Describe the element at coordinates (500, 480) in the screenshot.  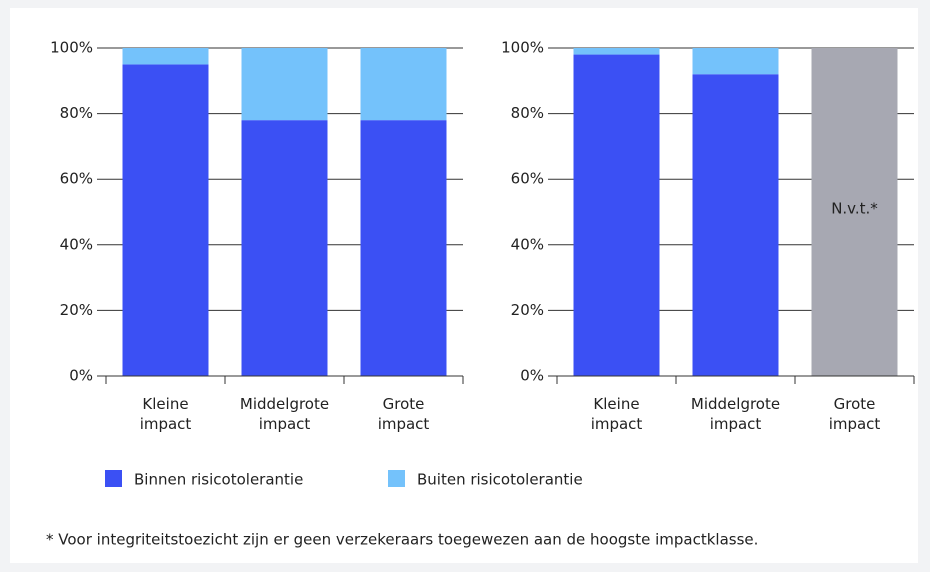
I see `legend-label: Buiten risicotolerantie` at that location.